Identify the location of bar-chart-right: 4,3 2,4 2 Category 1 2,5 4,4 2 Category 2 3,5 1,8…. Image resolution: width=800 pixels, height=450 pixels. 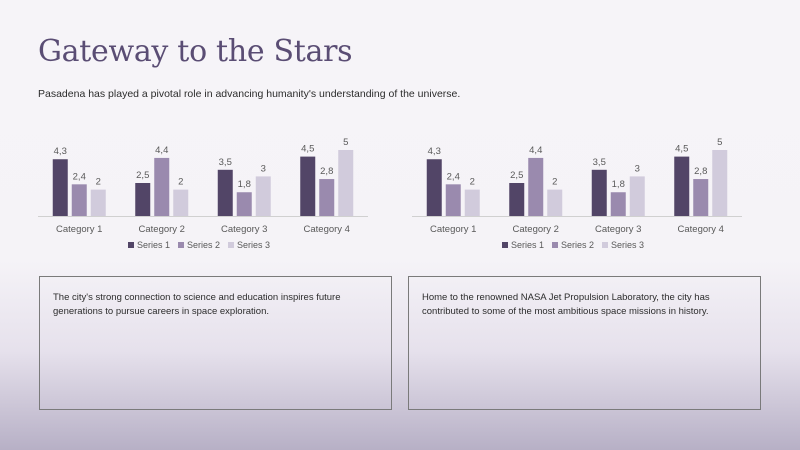
(575, 194).